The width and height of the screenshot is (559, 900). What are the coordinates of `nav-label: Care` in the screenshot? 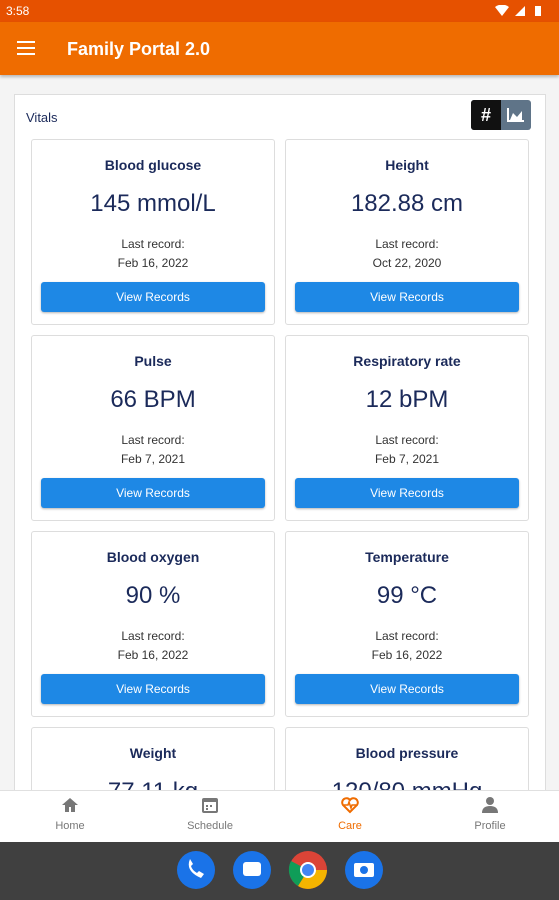 It's located at (350, 826).